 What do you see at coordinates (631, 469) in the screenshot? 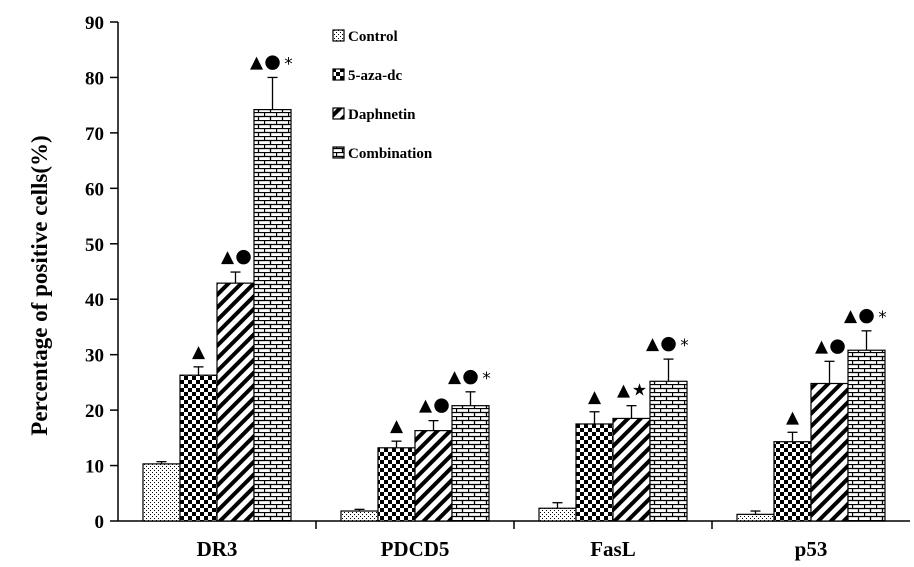
I see `bar-daphnetin-fasl` at bounding box center [631, 469].